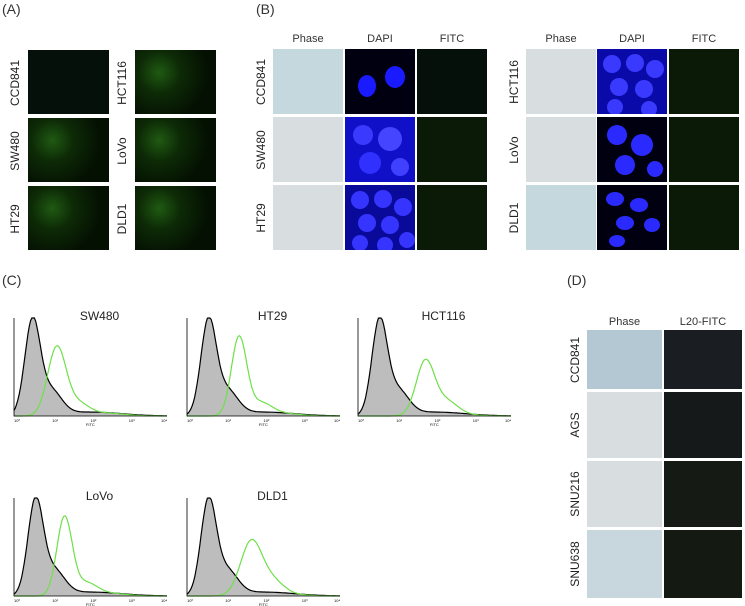  What do you see at coordinates (12, 280) in the screenshot?
I see `panel-label-c: (C)` at bounding box center [12, 280].